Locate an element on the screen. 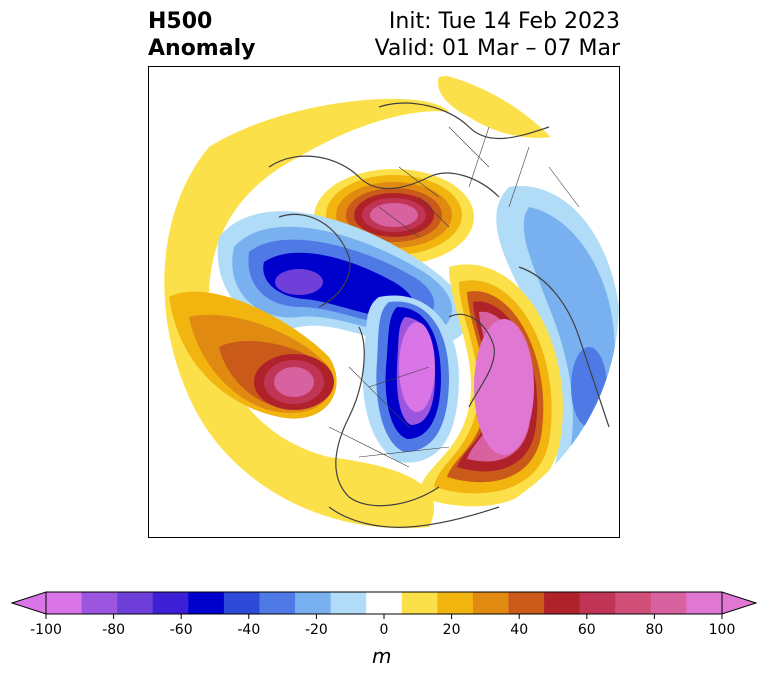  valid-date: Valid: 01 Mar – 07 Mar is located at coordinates (497, 48).